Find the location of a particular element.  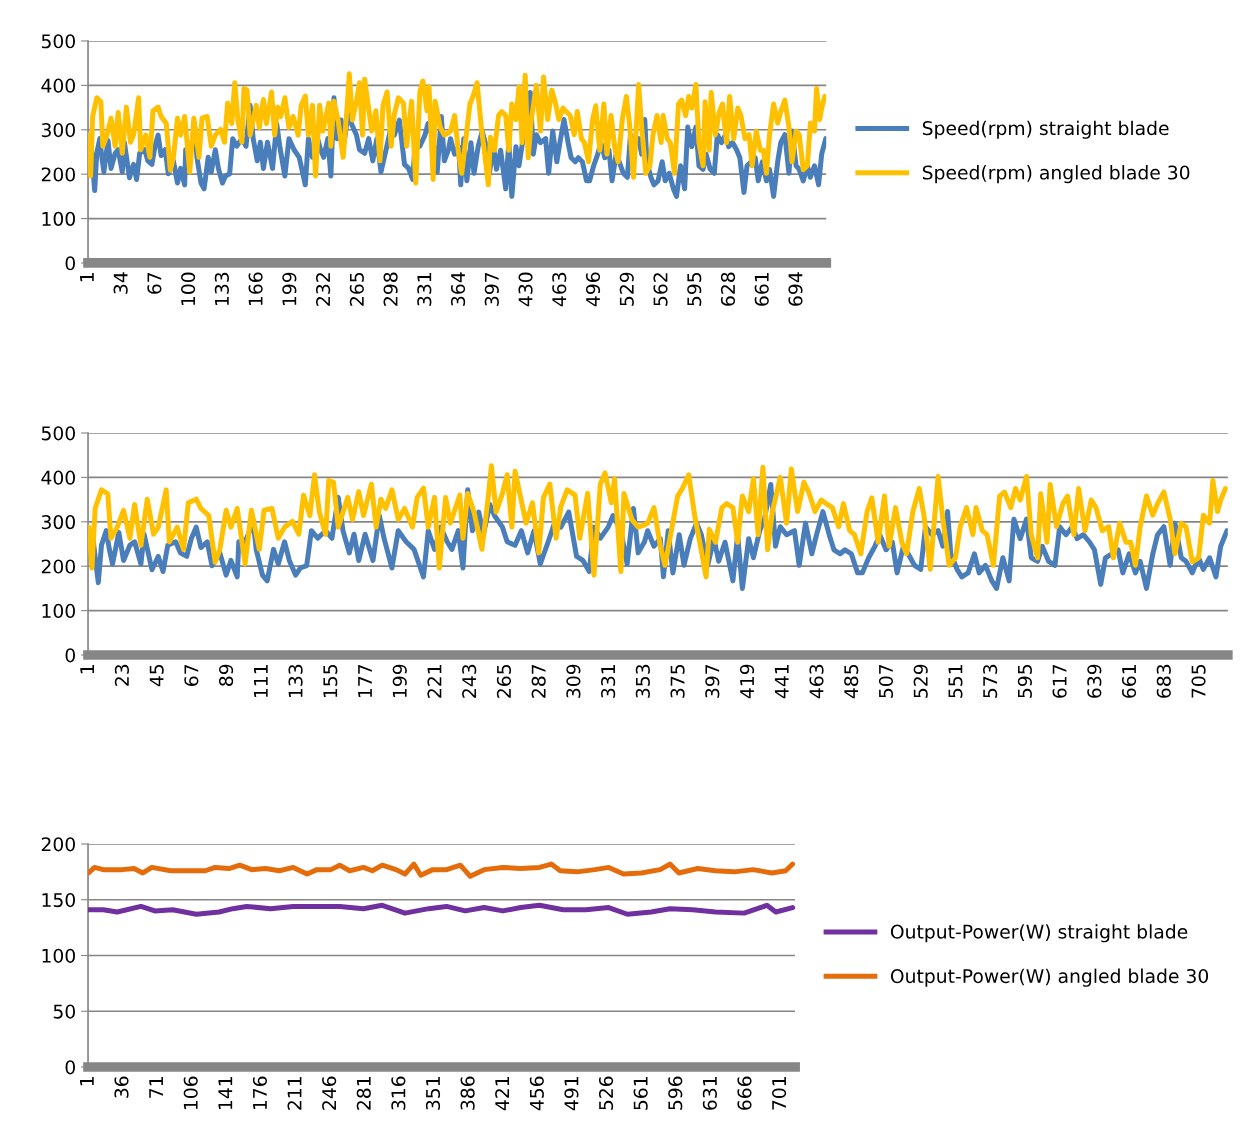

x-tick-label: 100 is located at coordinates (188, 289).